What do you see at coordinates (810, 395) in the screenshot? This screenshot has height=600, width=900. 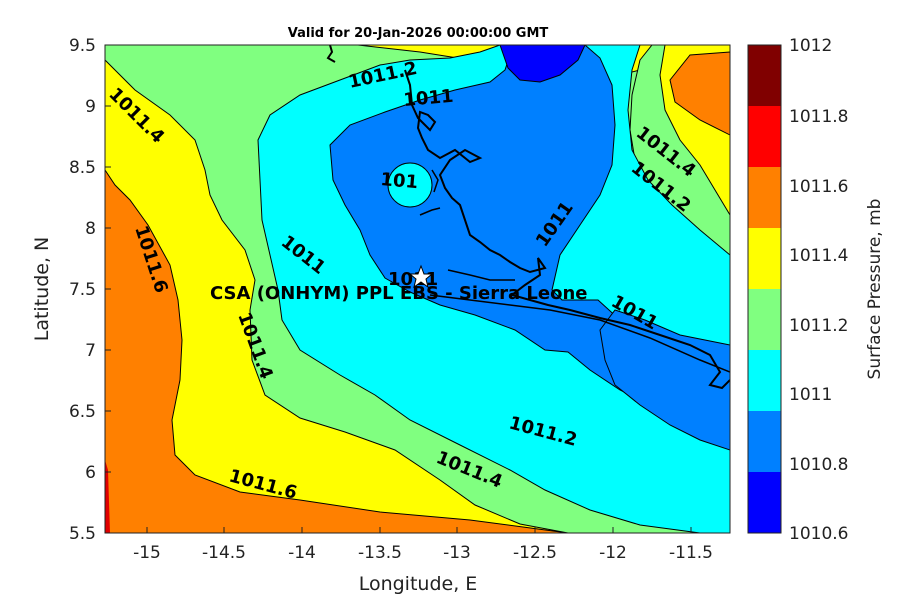 I see `colorbar-tick-label: 1011` at bounding box center [810, 395].